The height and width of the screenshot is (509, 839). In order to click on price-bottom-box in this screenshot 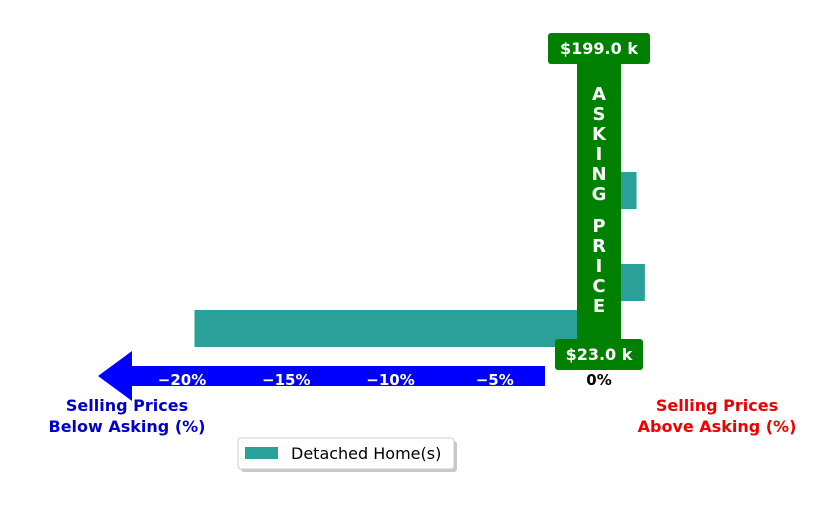, I will do `click(599, 354)`.